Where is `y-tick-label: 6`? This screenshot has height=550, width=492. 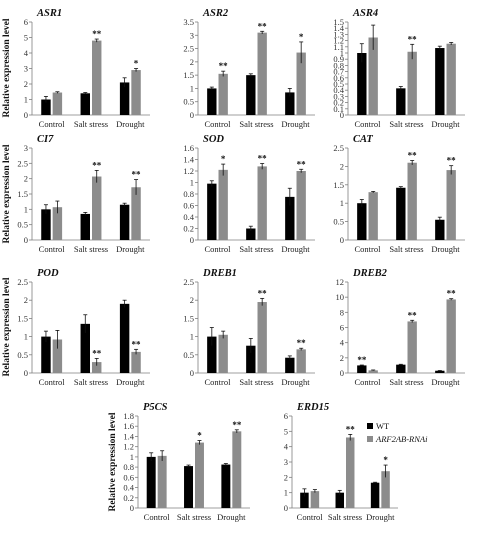 y-tick-label: 6 is located at coordinates (286, 416).